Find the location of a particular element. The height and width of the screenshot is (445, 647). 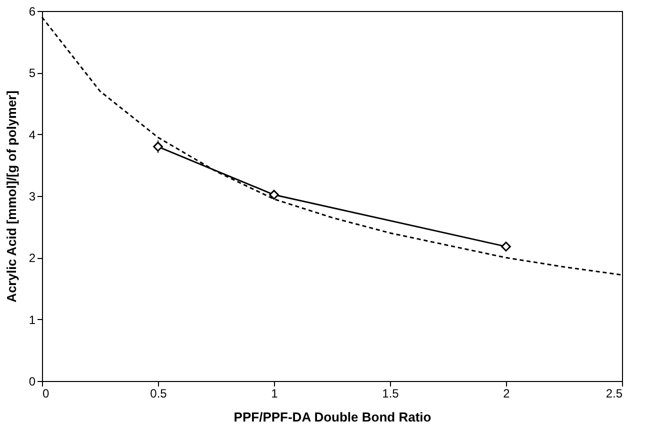

y-tick-label: 5 is located at coordinates (32, 73).